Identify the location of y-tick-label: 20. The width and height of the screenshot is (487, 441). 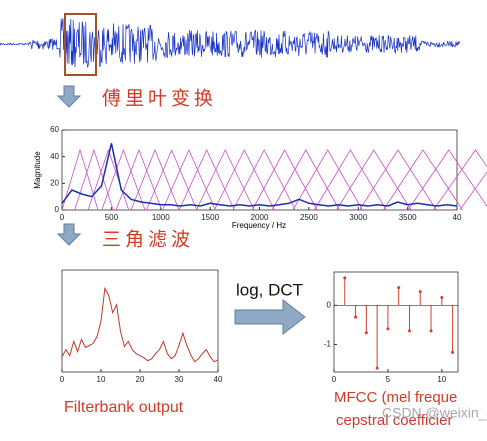
(54, 182).